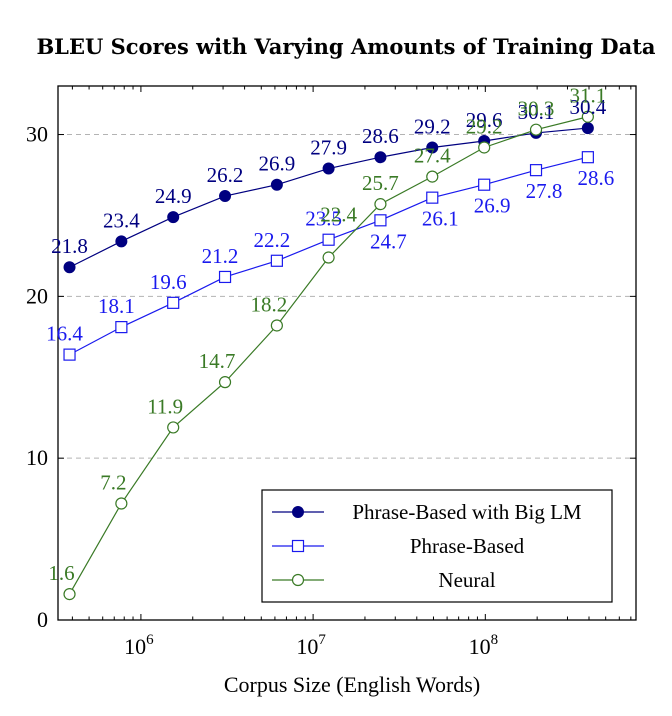 This screenshot has width=672, height=716. What do you see at coordinates (484, 120) in the screenshot?
I see `data-label: 29.6` at bounding box center [484, 120].